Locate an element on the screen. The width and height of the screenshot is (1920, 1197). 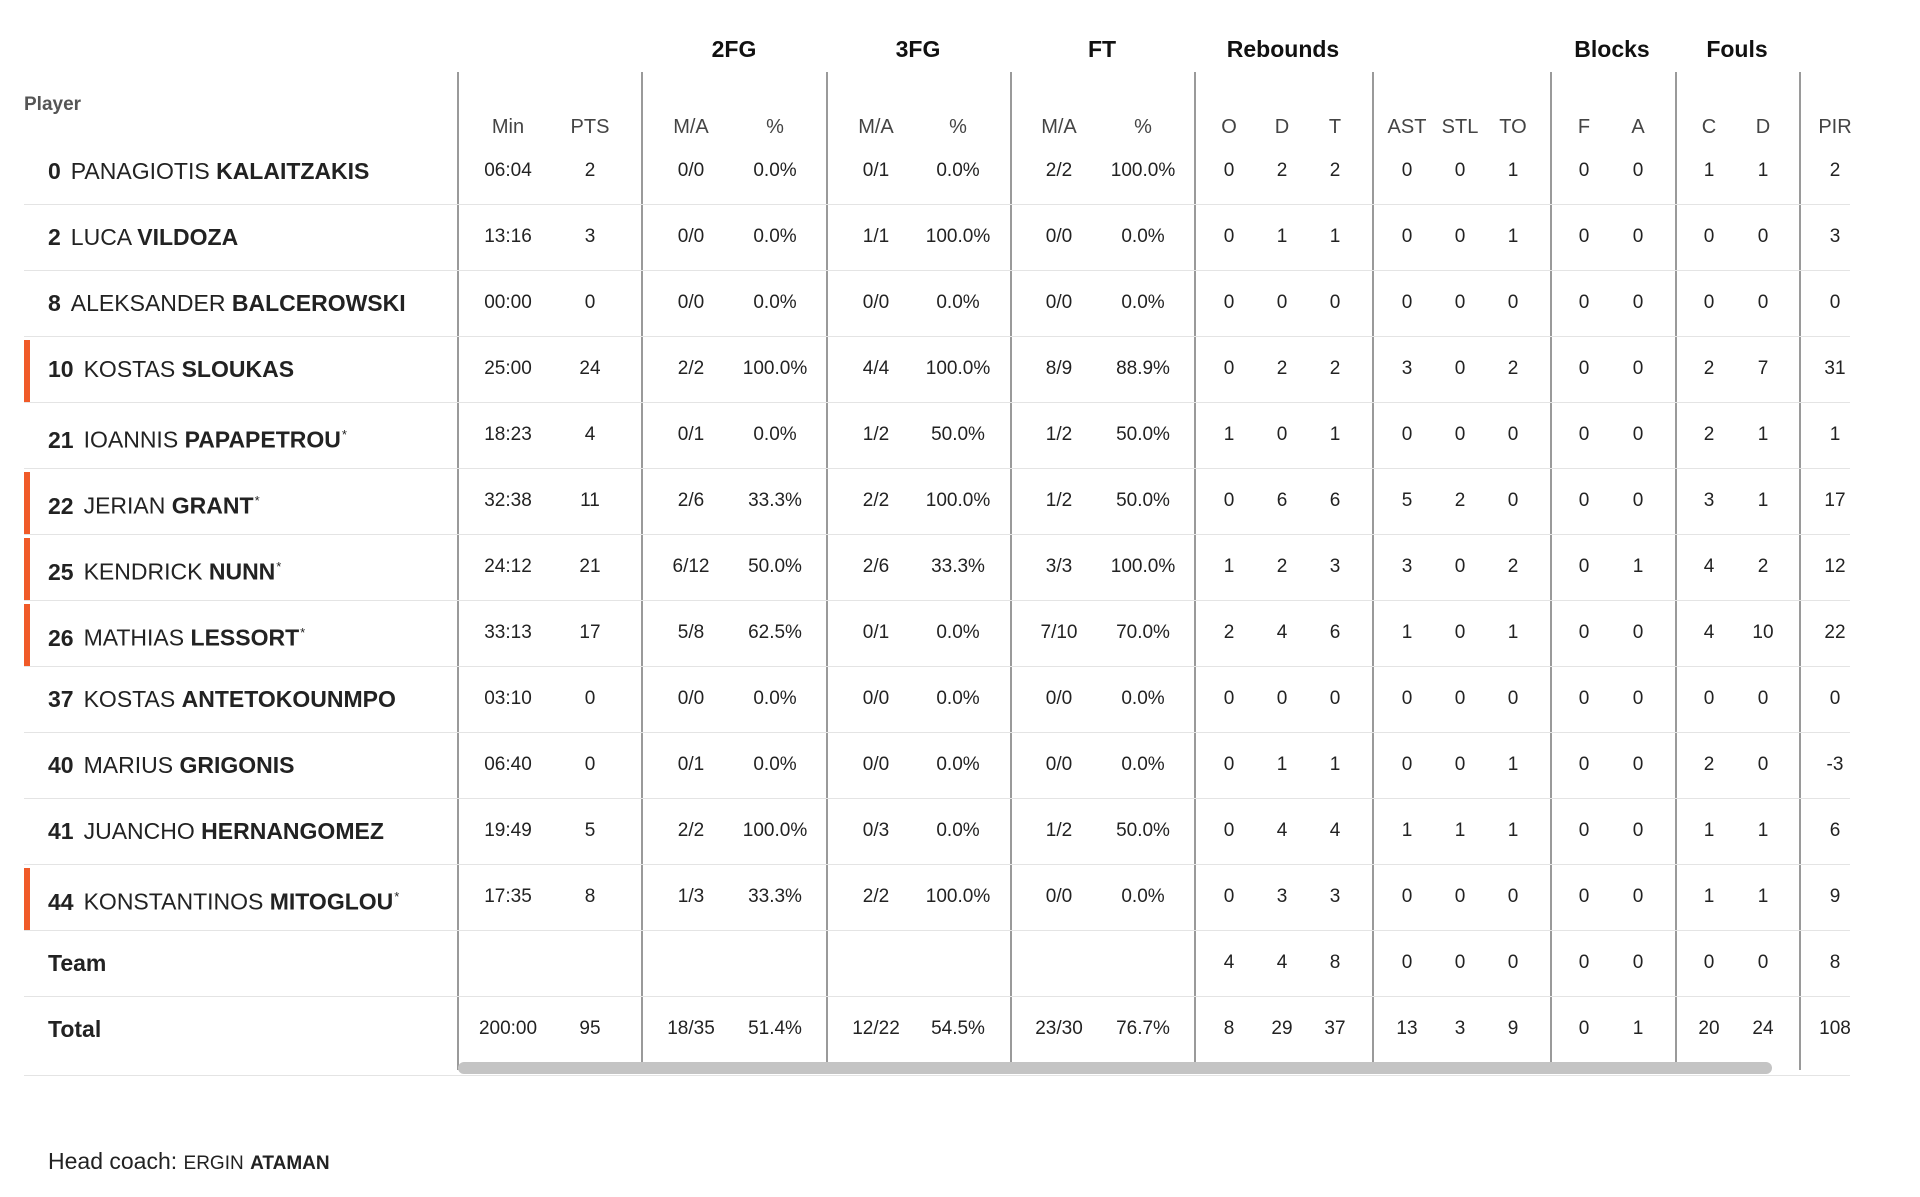
column-divider is located at coordinates (458, 571).